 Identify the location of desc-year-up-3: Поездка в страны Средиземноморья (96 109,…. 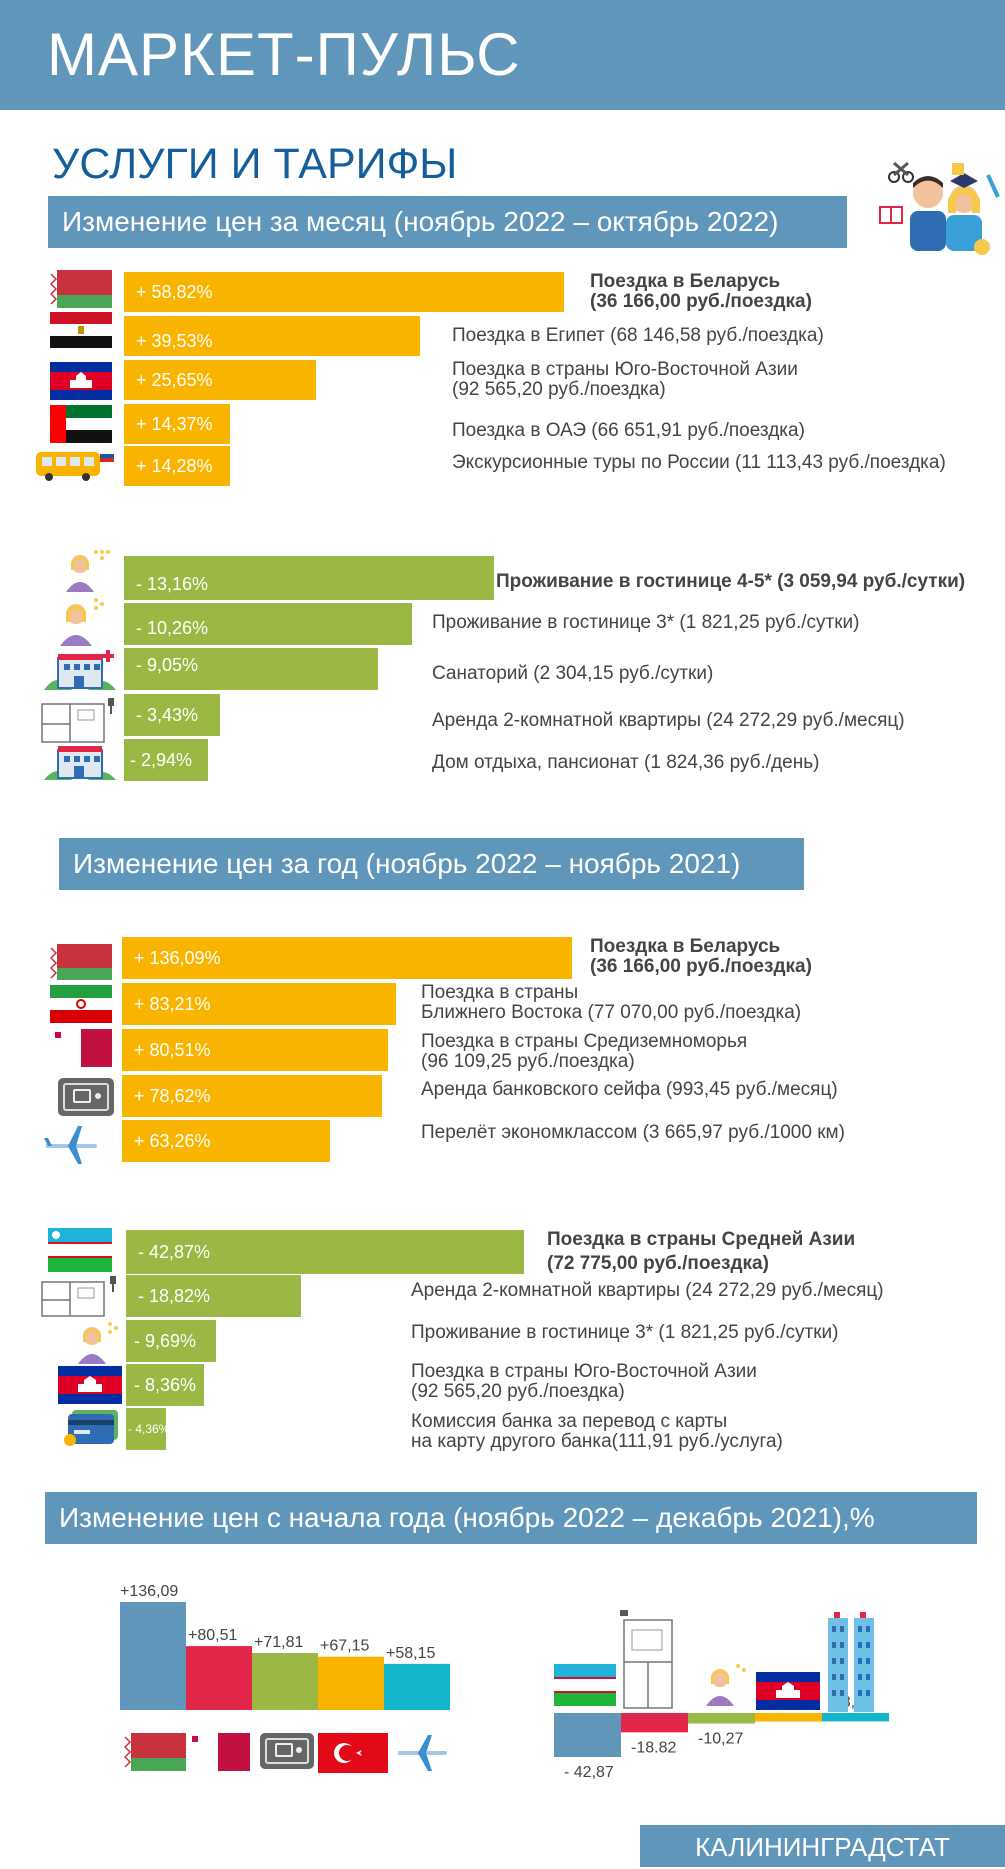
(584, 1051).